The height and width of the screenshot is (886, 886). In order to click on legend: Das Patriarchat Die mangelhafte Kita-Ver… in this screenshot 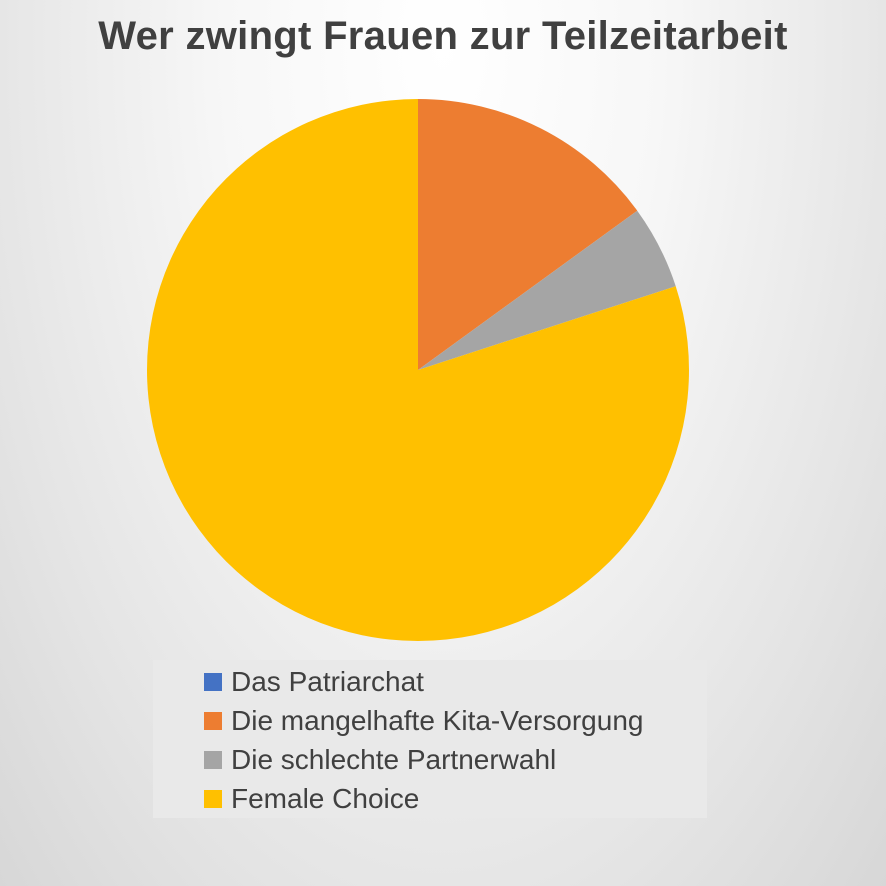, I will do `click(430, 739)`.